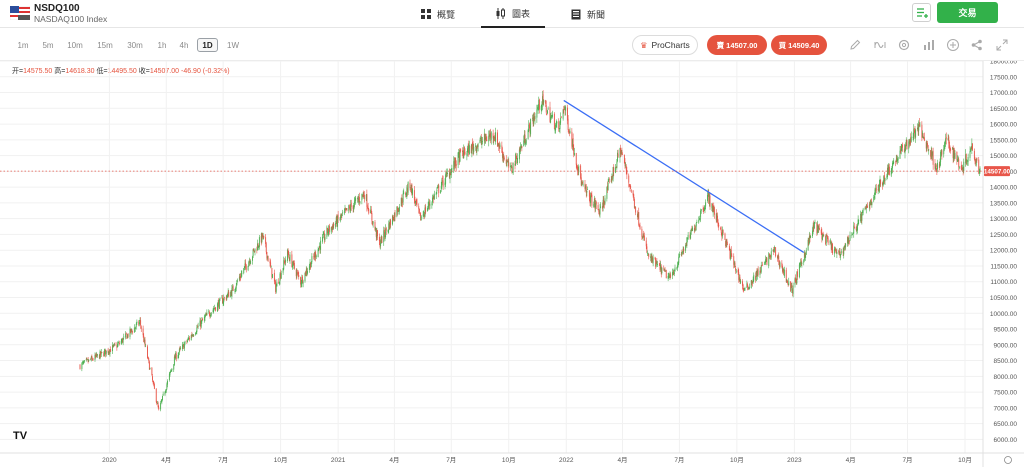 This screenshot has height=467, width=1024. What do you see at coordinates (162, 45) in the screenshot?
I see `timeframe-1h: 1h` at bounding box center [162, 45].